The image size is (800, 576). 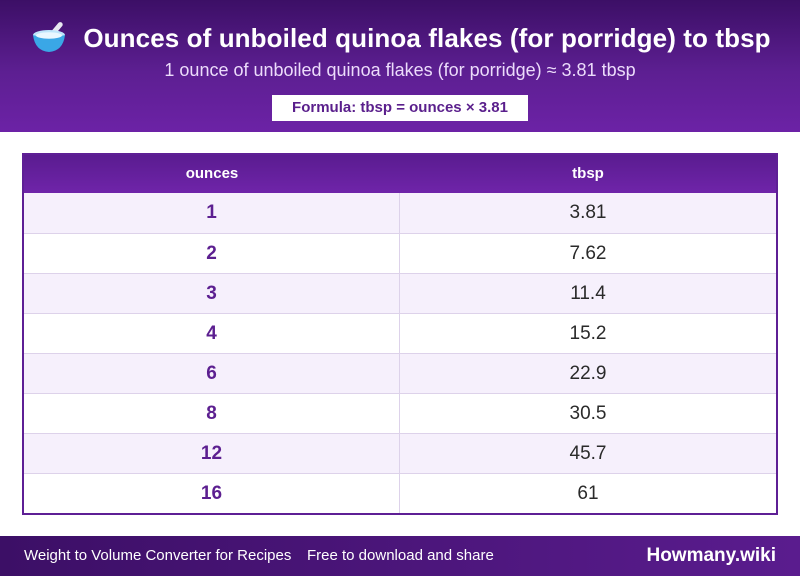 I want to click on table-row: 1 3.81, so click(x=400, y=213).